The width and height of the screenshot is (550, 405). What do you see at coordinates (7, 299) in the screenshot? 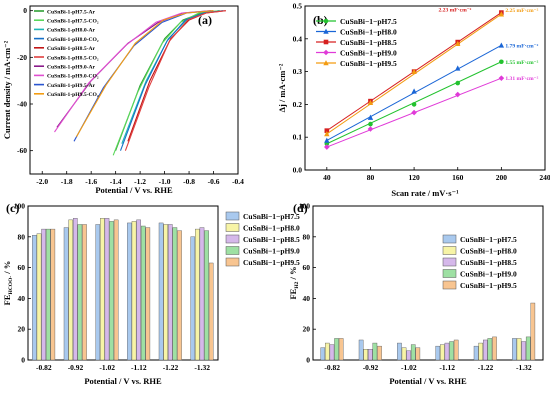
I see `y-axis-label-main: FE` at bounding box center [7, 299].